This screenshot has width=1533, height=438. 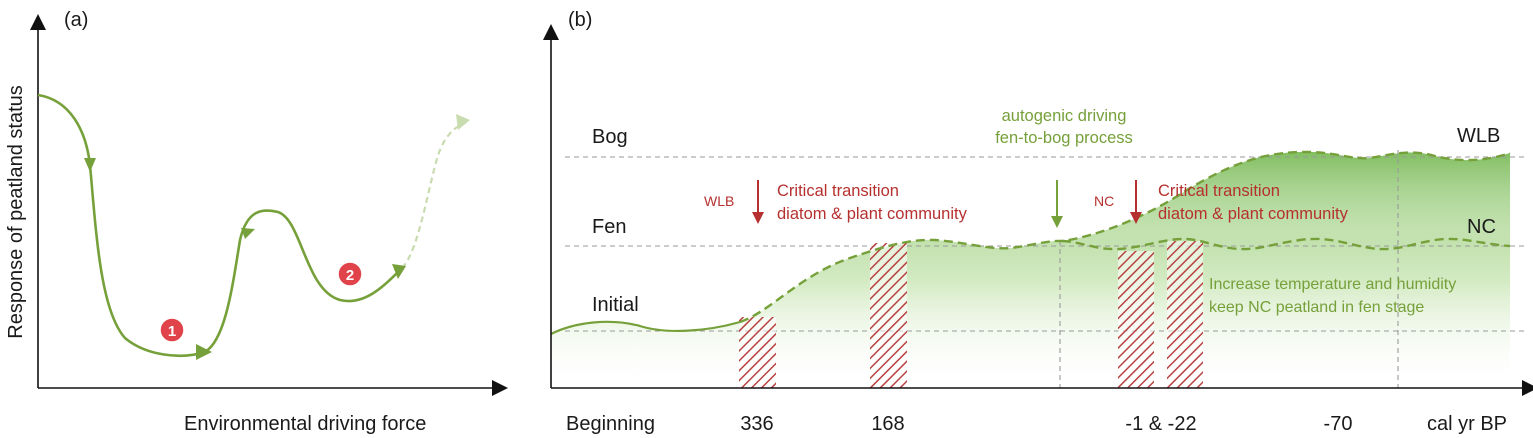 I want to click on panel-a-x-axis-label: Environmental driving force, so click(x=305, y=424).